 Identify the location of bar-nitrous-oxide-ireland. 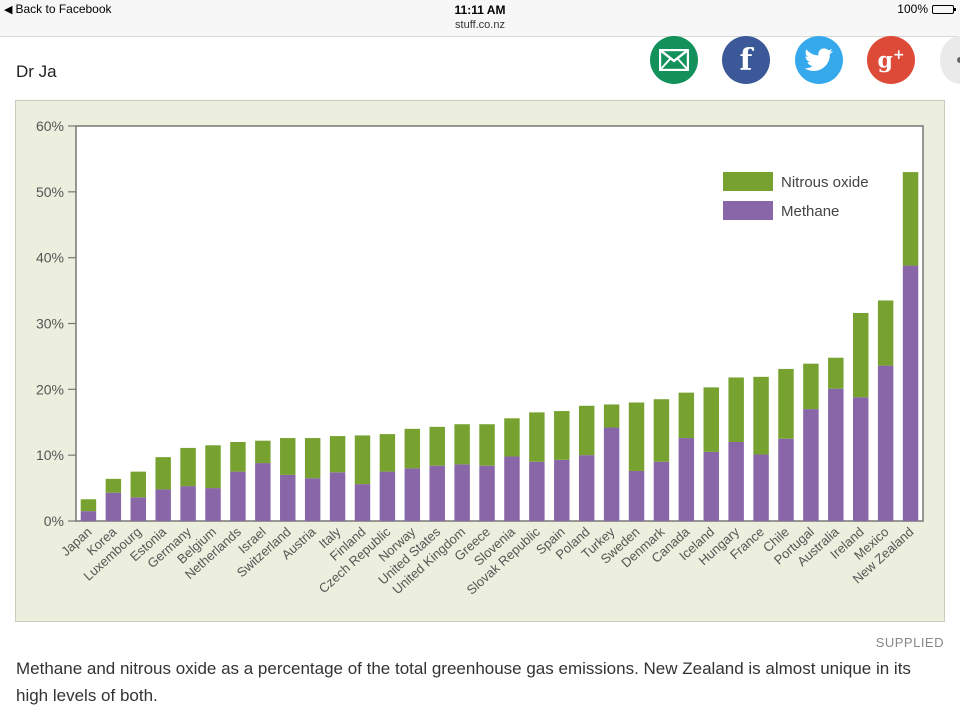
(860, 355).